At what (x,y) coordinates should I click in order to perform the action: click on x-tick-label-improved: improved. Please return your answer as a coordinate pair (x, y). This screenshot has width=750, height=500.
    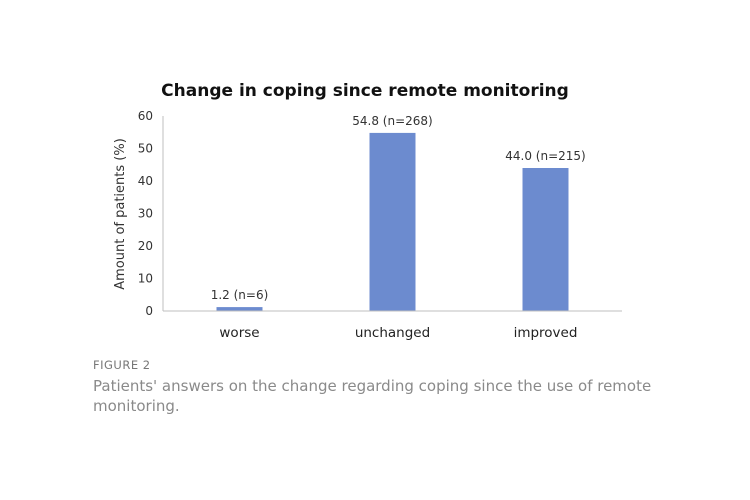
    Looking at the image, I should click on (546, 333).